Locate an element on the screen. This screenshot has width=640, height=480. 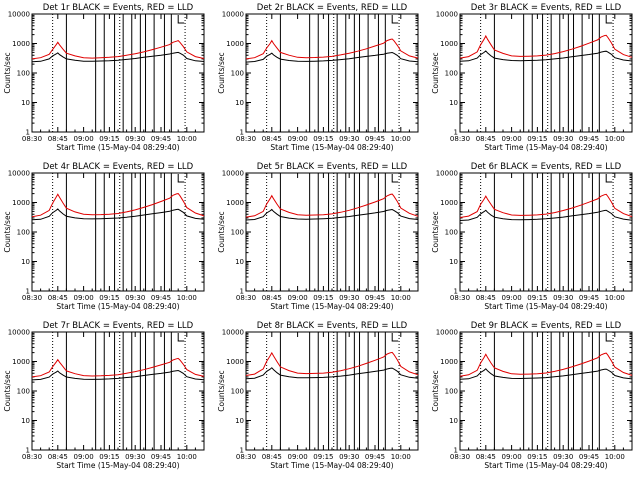
panel-title: Det 4r BLACK = Events, RED = LLD is located at coordinates (118, 167).